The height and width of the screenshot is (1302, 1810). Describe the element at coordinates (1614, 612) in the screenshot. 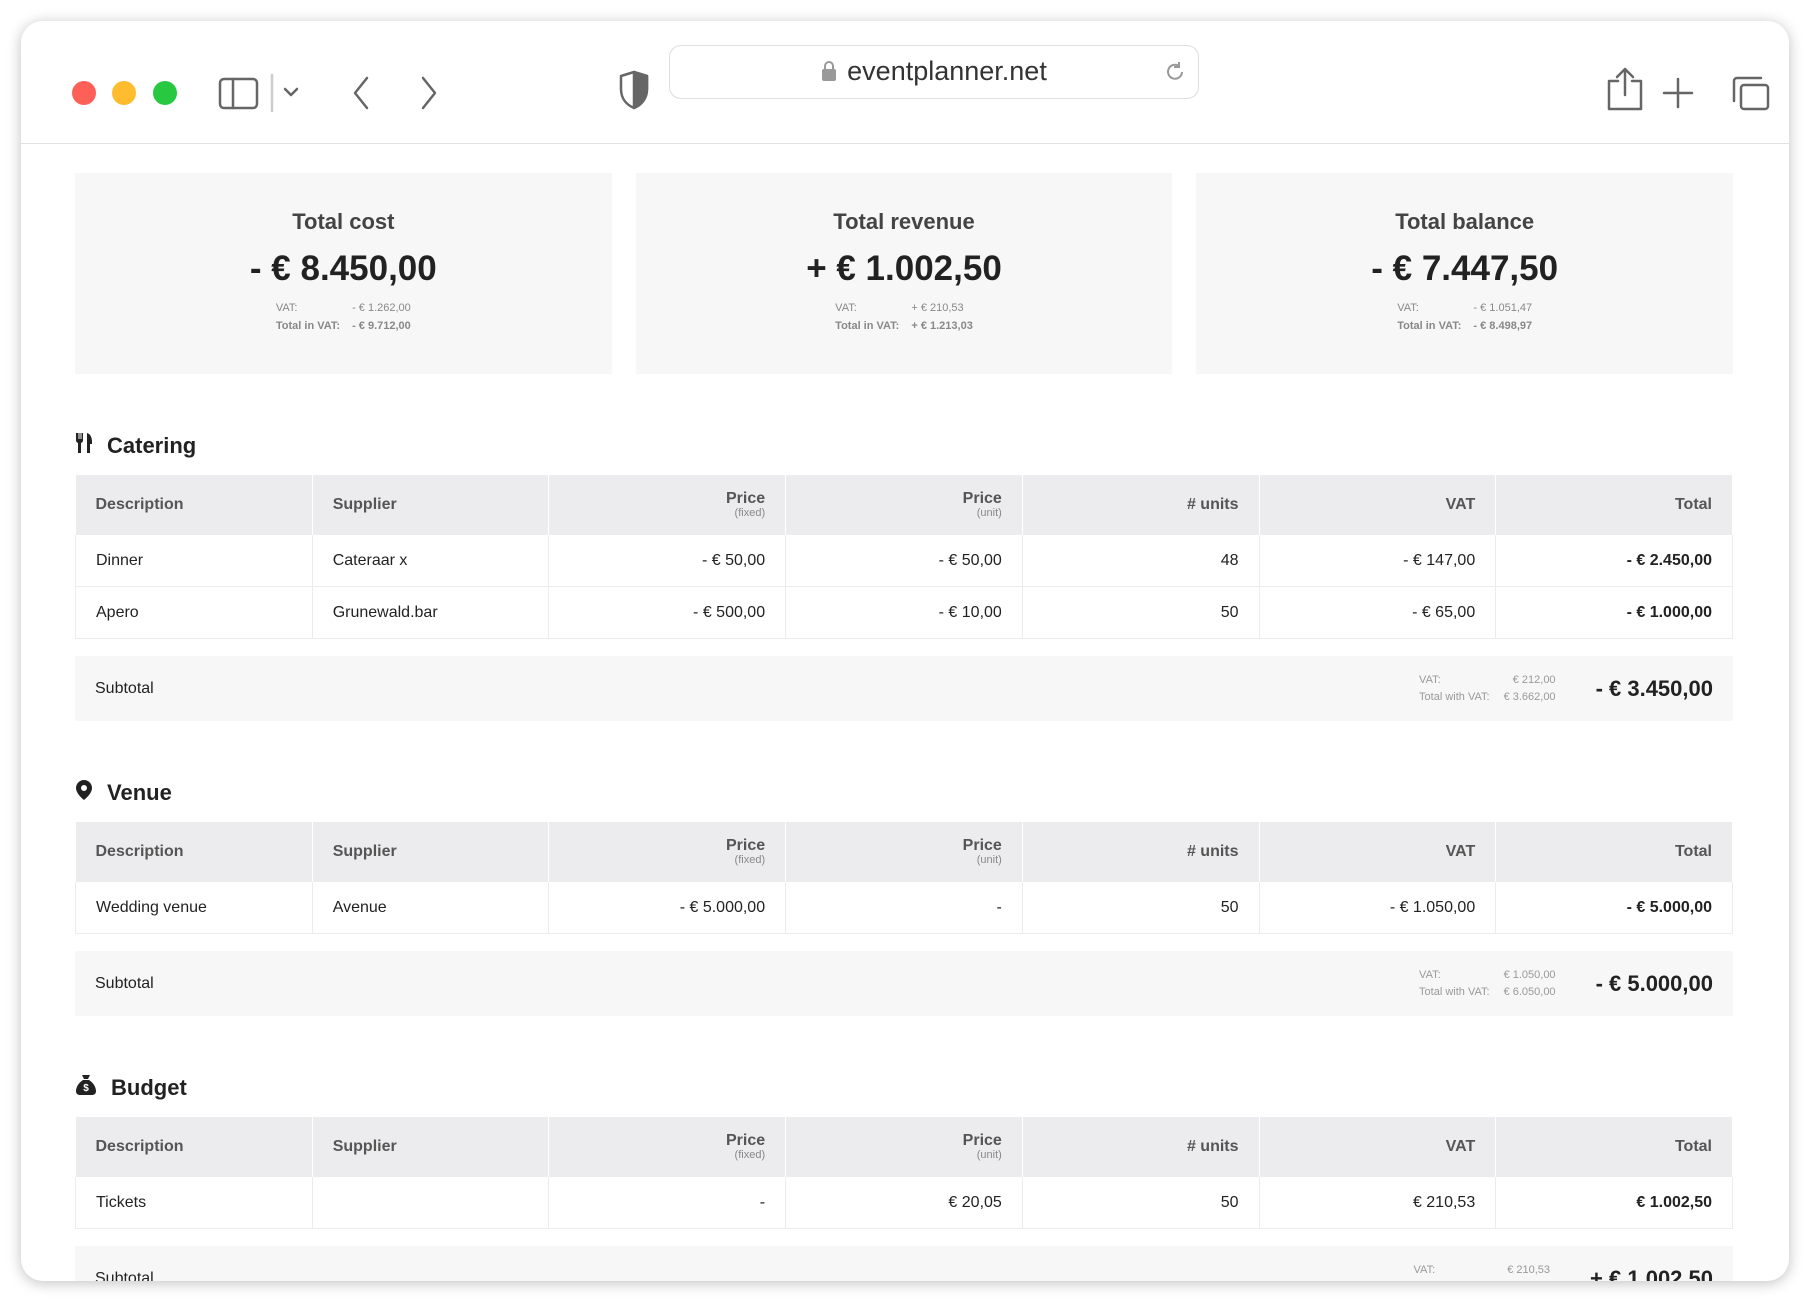

I see `cell: - € 1.000,00` at that location.